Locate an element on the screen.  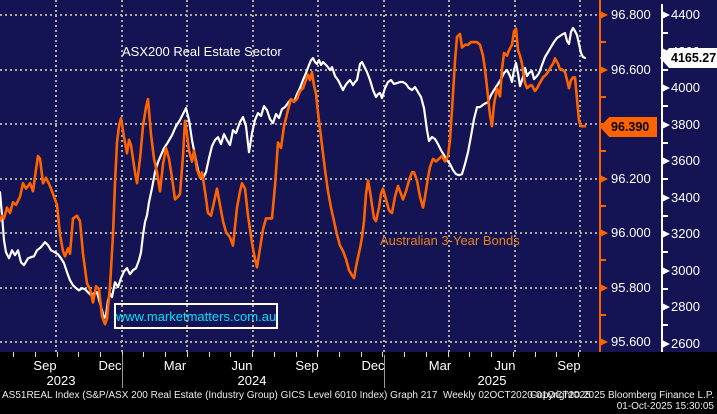
axis-tick-label: 95.600 is located at coordinates (631, 341).